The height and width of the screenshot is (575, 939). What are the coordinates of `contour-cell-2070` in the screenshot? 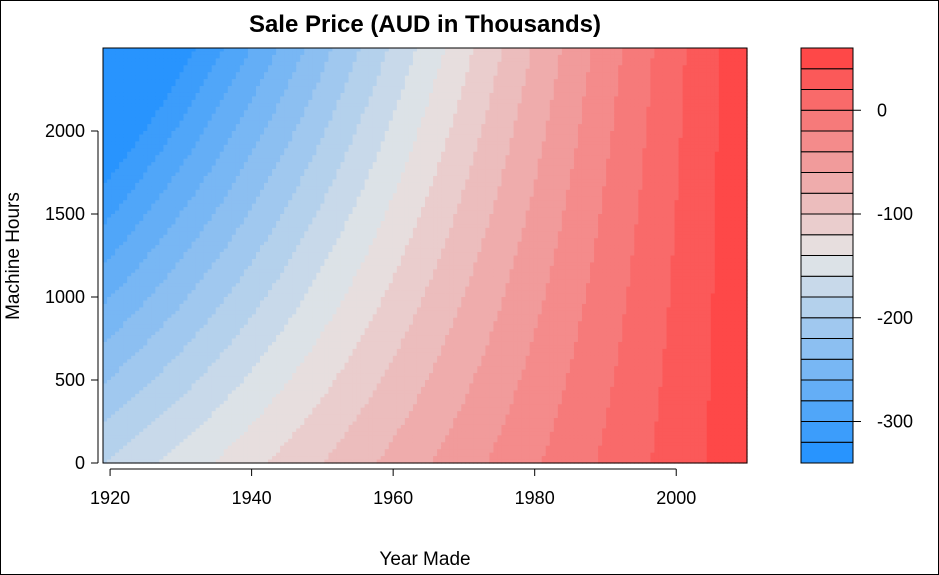 It's located at (709, 92).